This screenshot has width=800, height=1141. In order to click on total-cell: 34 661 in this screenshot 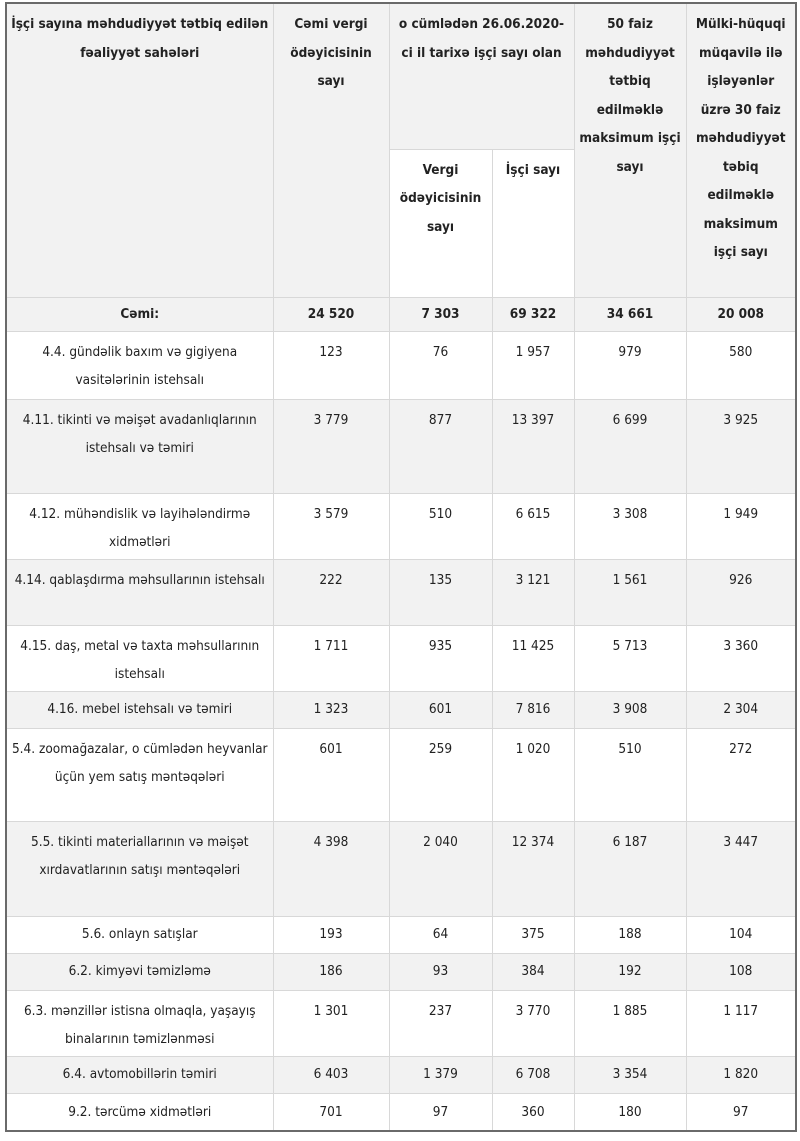, I will do `click(630, 314)`.